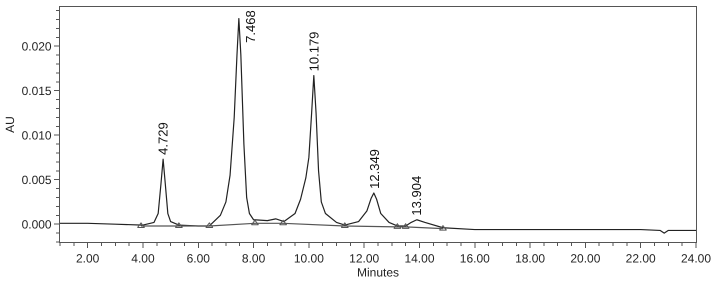  I want to click on y-tick-label: 0.020, so click(37, 46).